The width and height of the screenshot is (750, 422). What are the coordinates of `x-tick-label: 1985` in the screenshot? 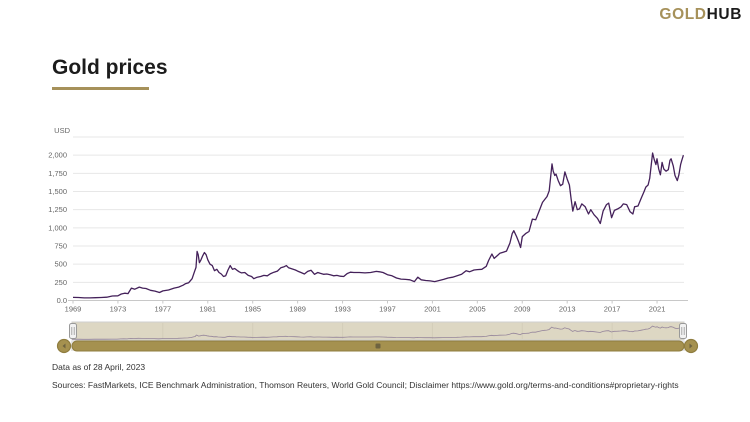 It's located at (252, 309).